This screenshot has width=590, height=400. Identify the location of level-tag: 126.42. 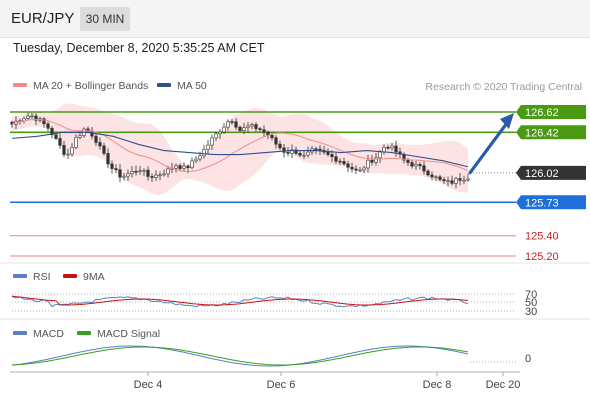
(551, 132).